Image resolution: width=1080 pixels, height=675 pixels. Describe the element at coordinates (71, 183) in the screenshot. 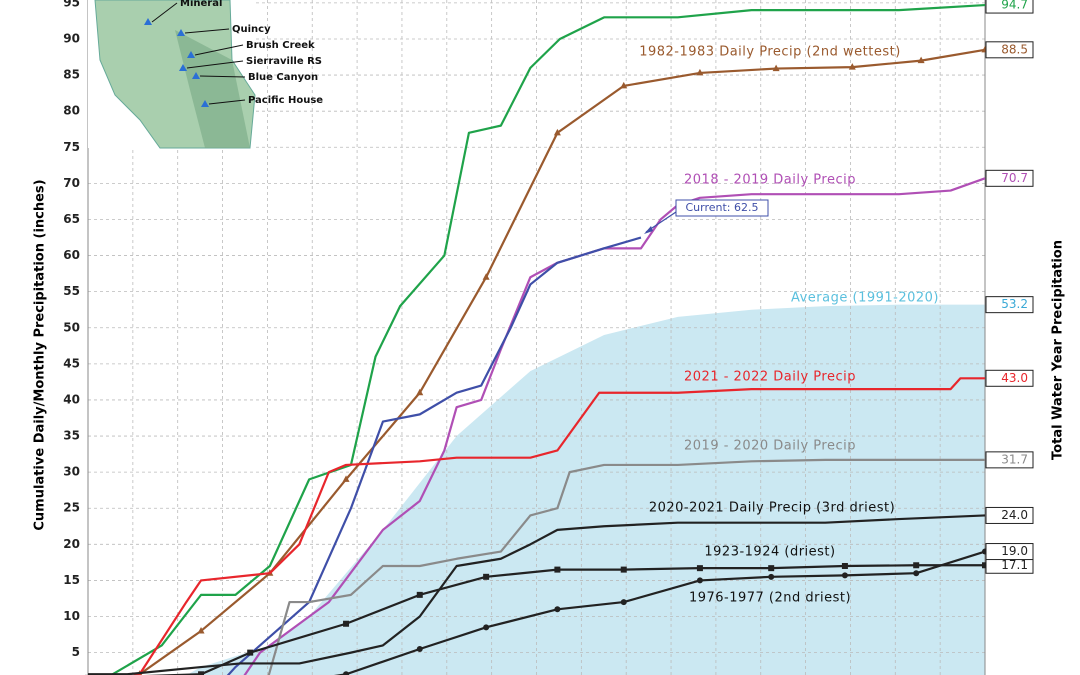

I see `y-tick-label: 70` at that location.